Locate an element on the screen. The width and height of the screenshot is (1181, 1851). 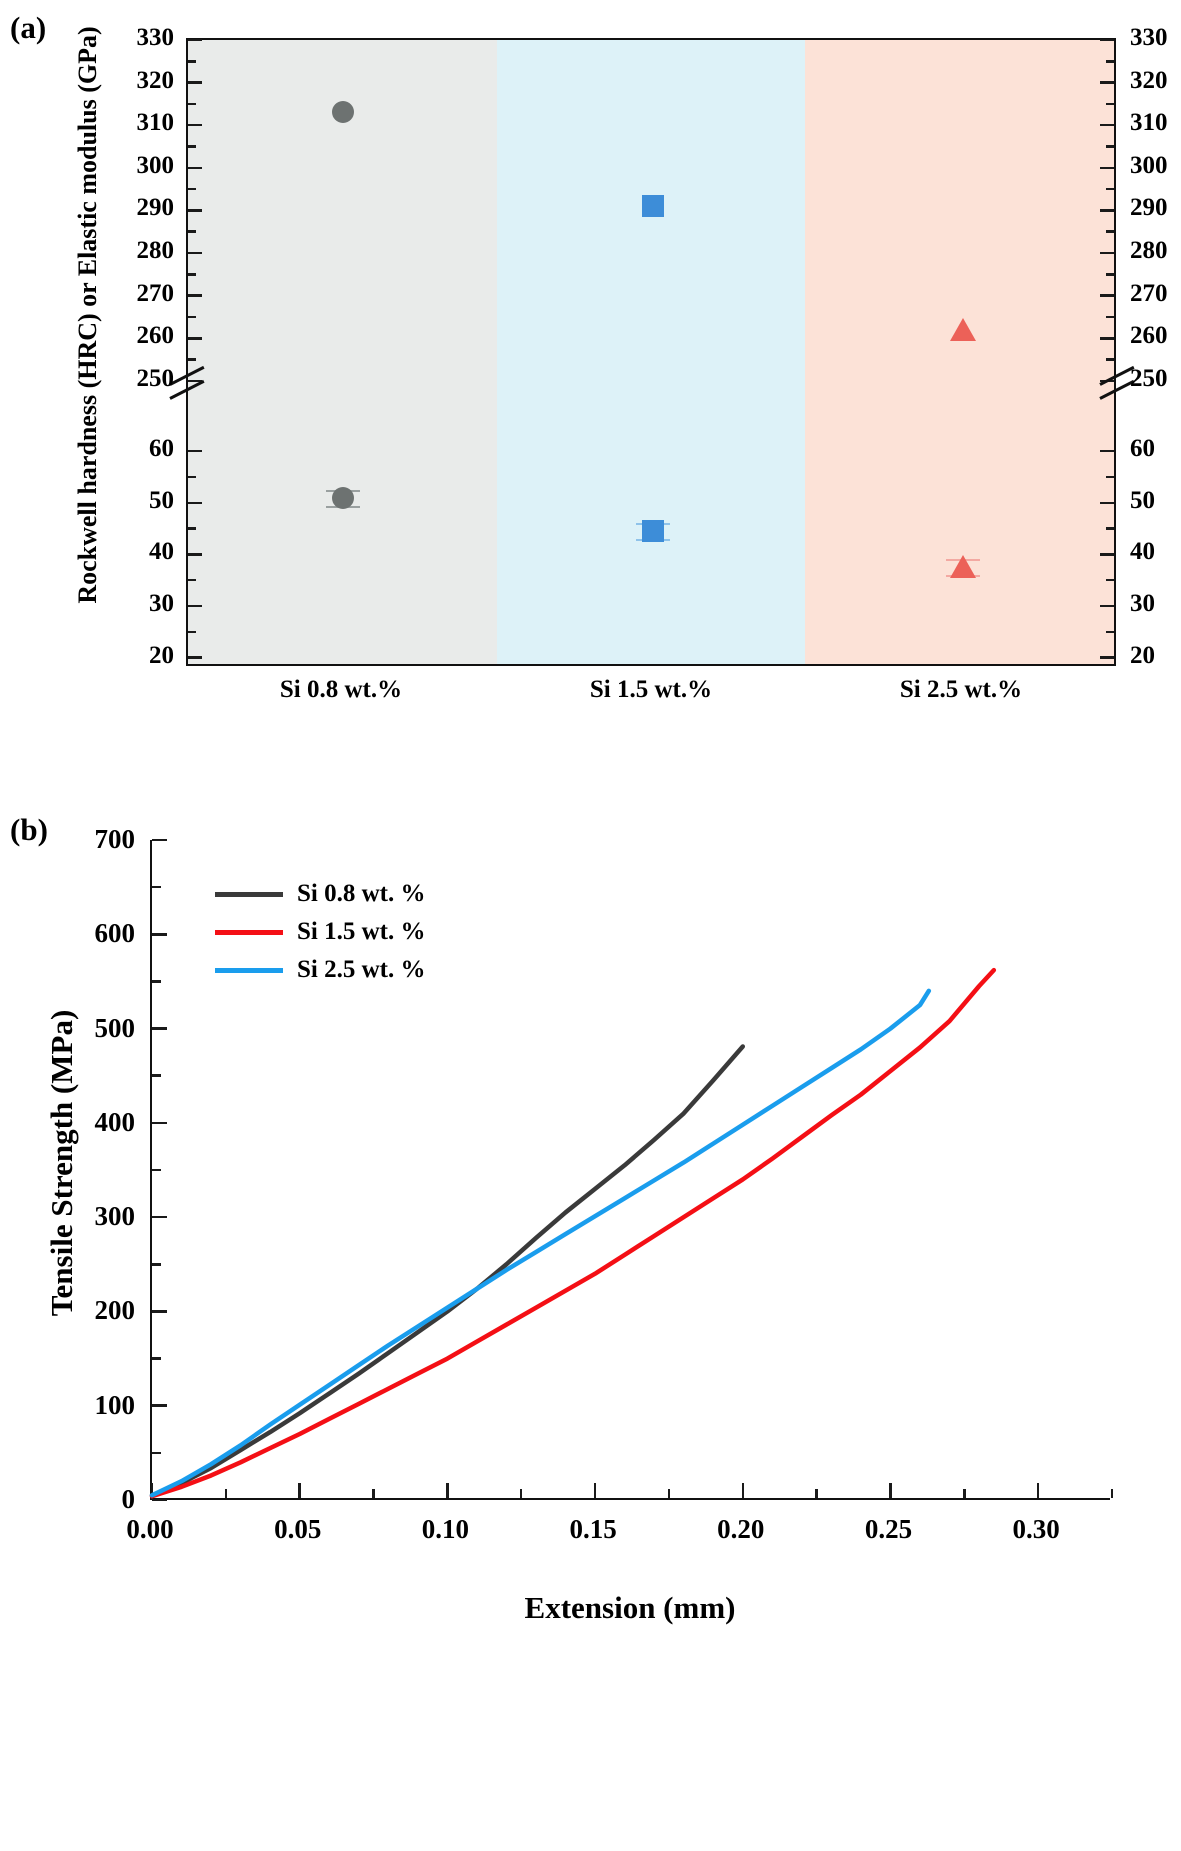
y-tick-label-right: 60 is located at coordinates (1142, 449).